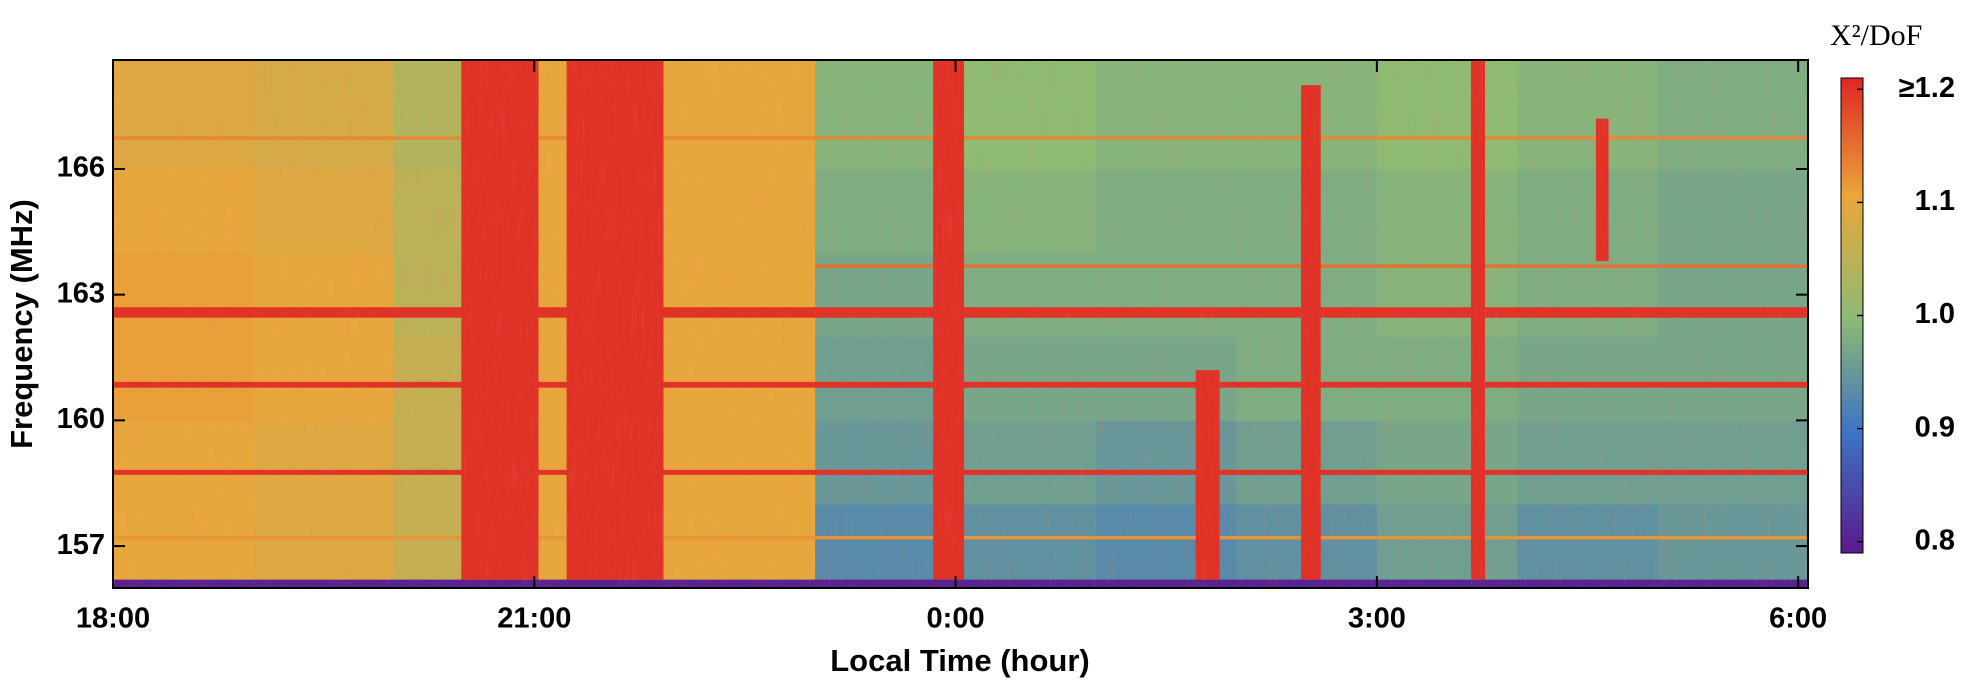 The height and width of the screenshot is (687, 1962). What do you see at coordinates (113, 619) in the screenshot?
I see `x-tick-label: 18:00` at bounding box center [113, 619].